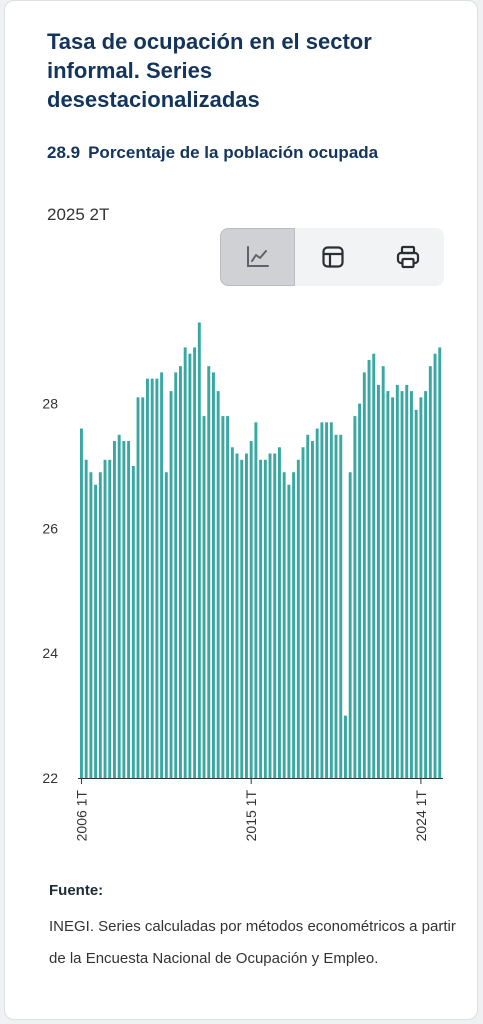  Describe the element at coordinates (81, 816) in the screenshot. I see `x-tick-label: 2006 1T` at that location.